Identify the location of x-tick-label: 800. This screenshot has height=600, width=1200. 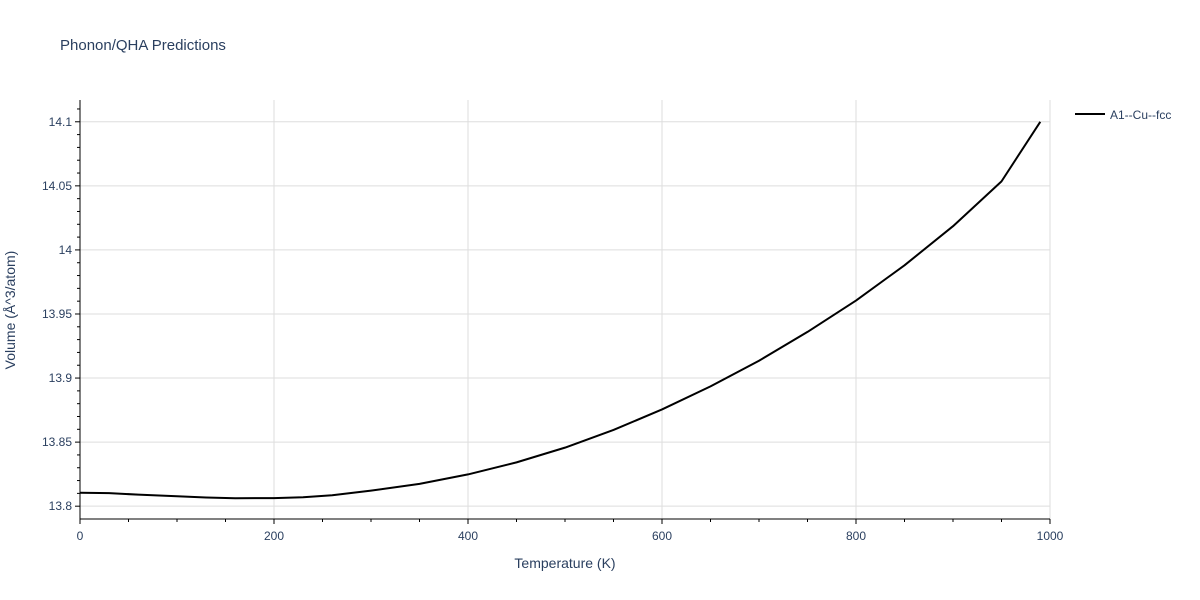
(856, 536).